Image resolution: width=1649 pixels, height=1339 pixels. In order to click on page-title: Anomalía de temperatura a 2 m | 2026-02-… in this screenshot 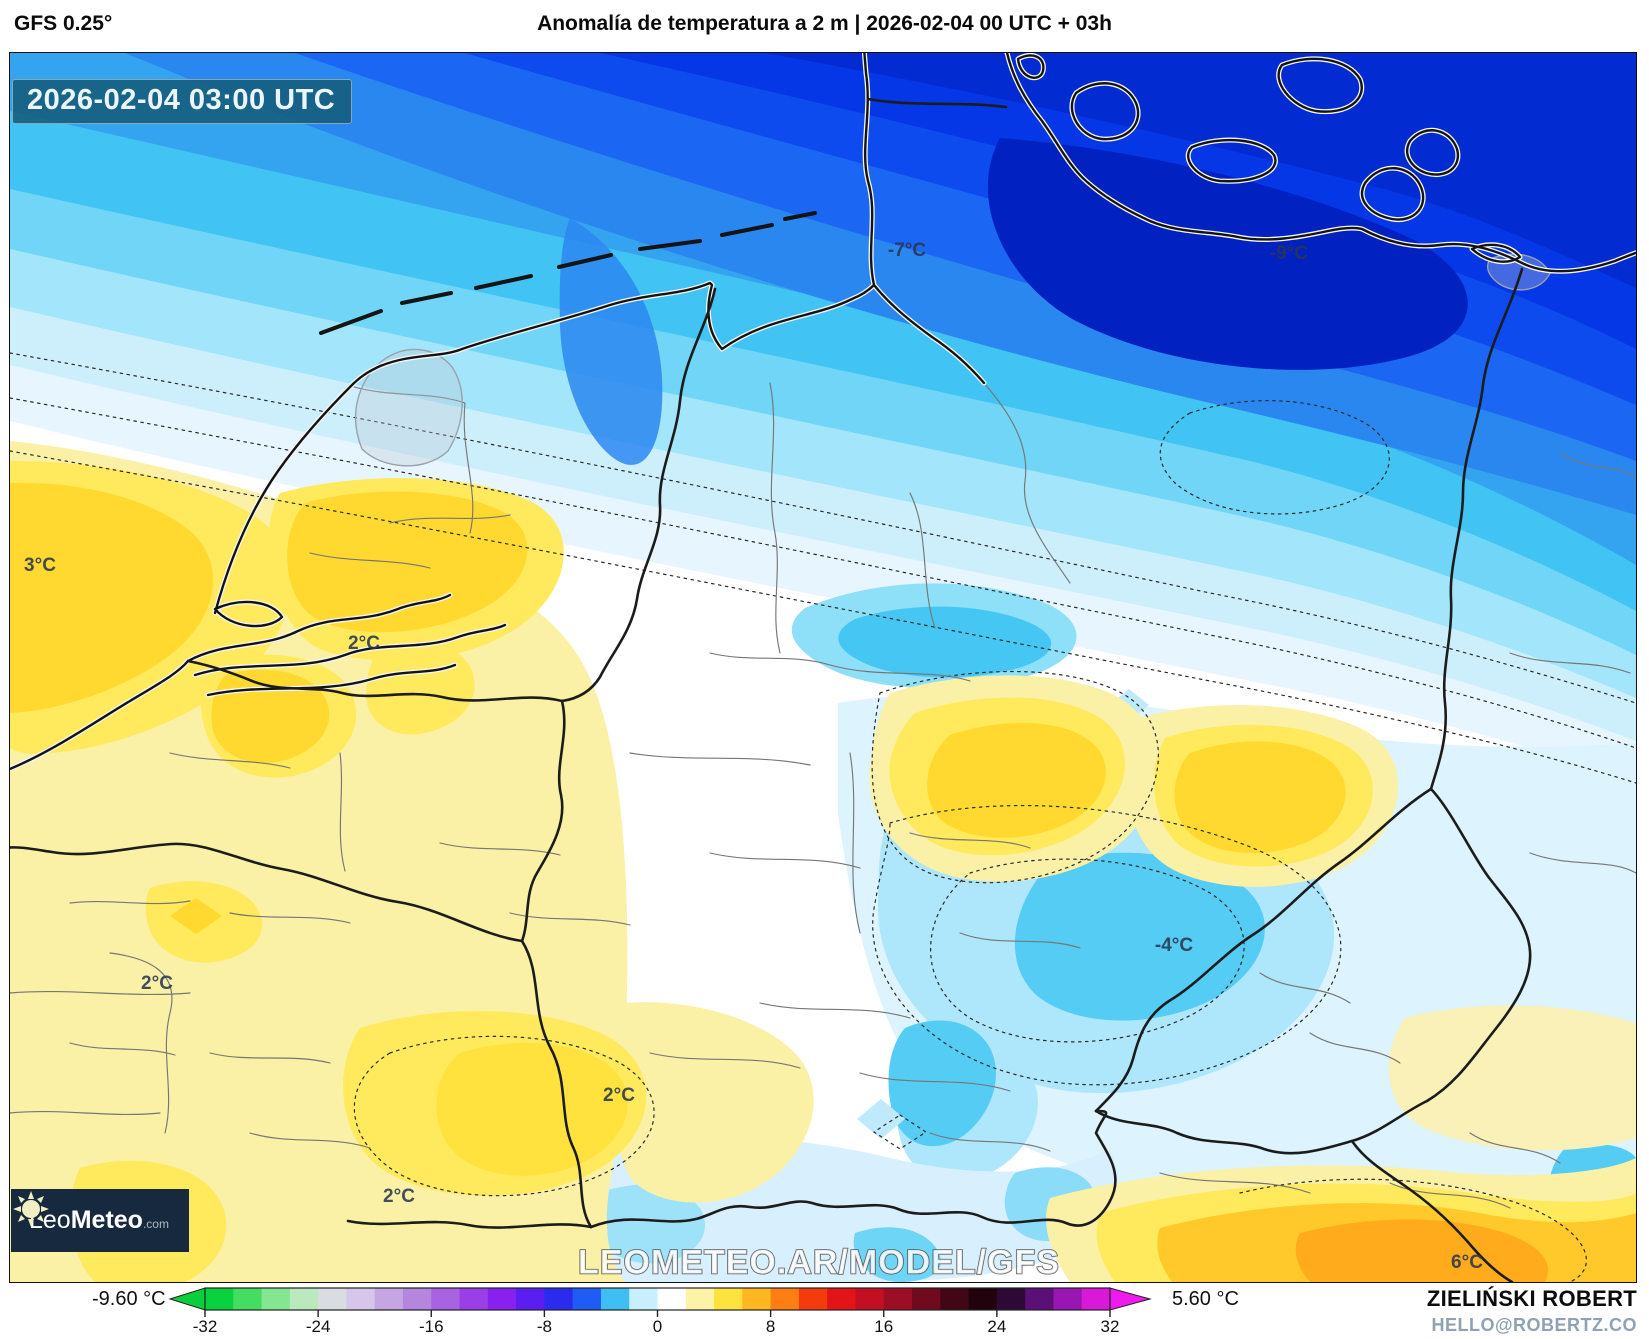, I will do `click(824, 23)`.